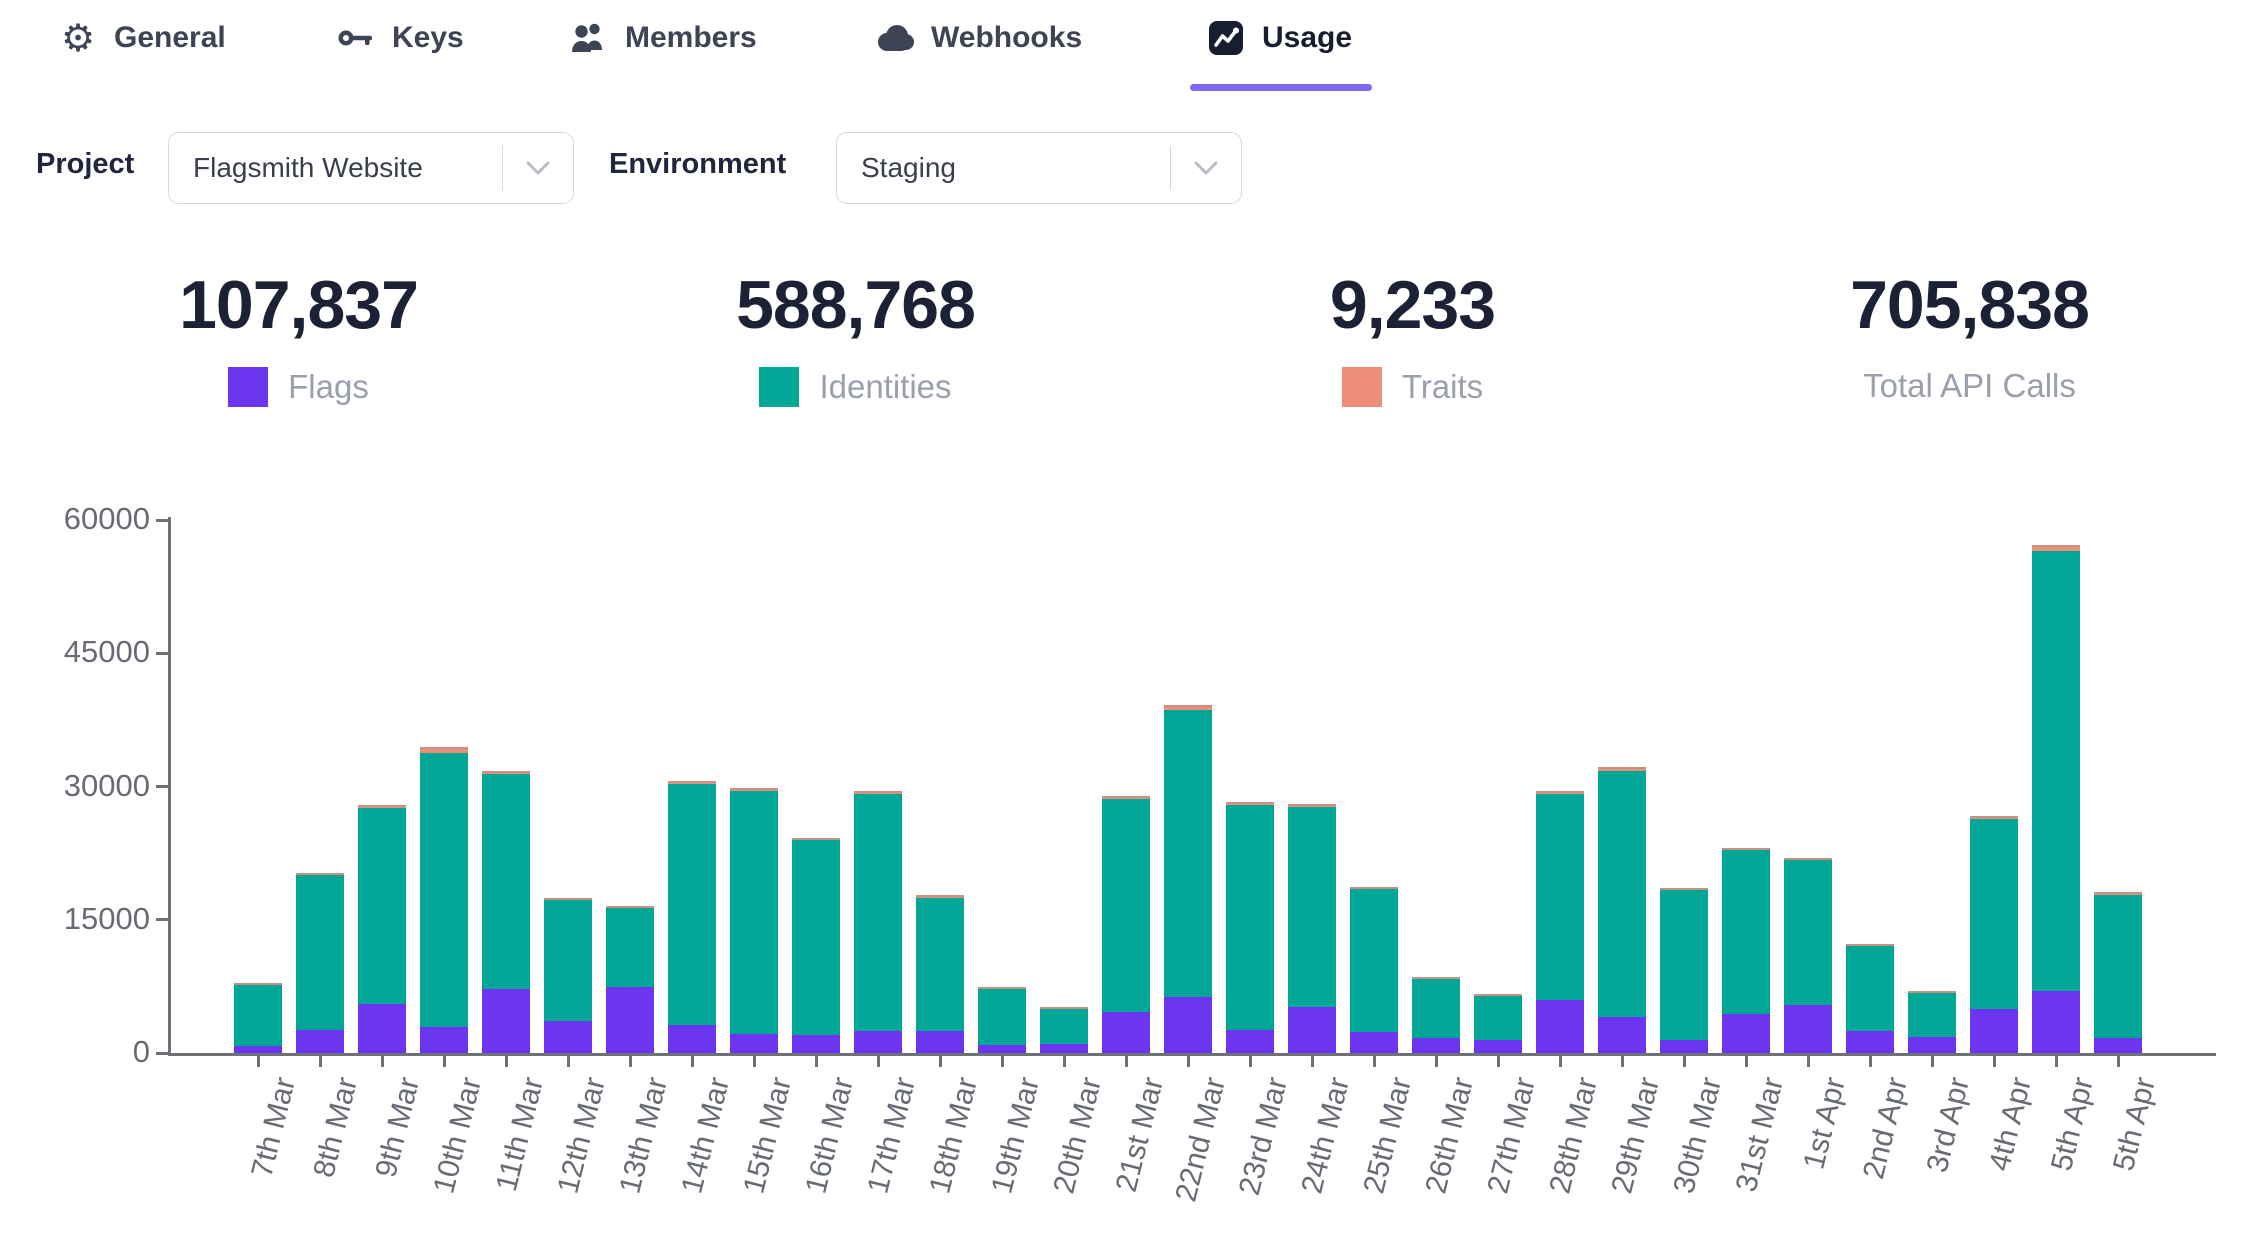  I want to click on bar-30th-mar, so click(1684, 970).